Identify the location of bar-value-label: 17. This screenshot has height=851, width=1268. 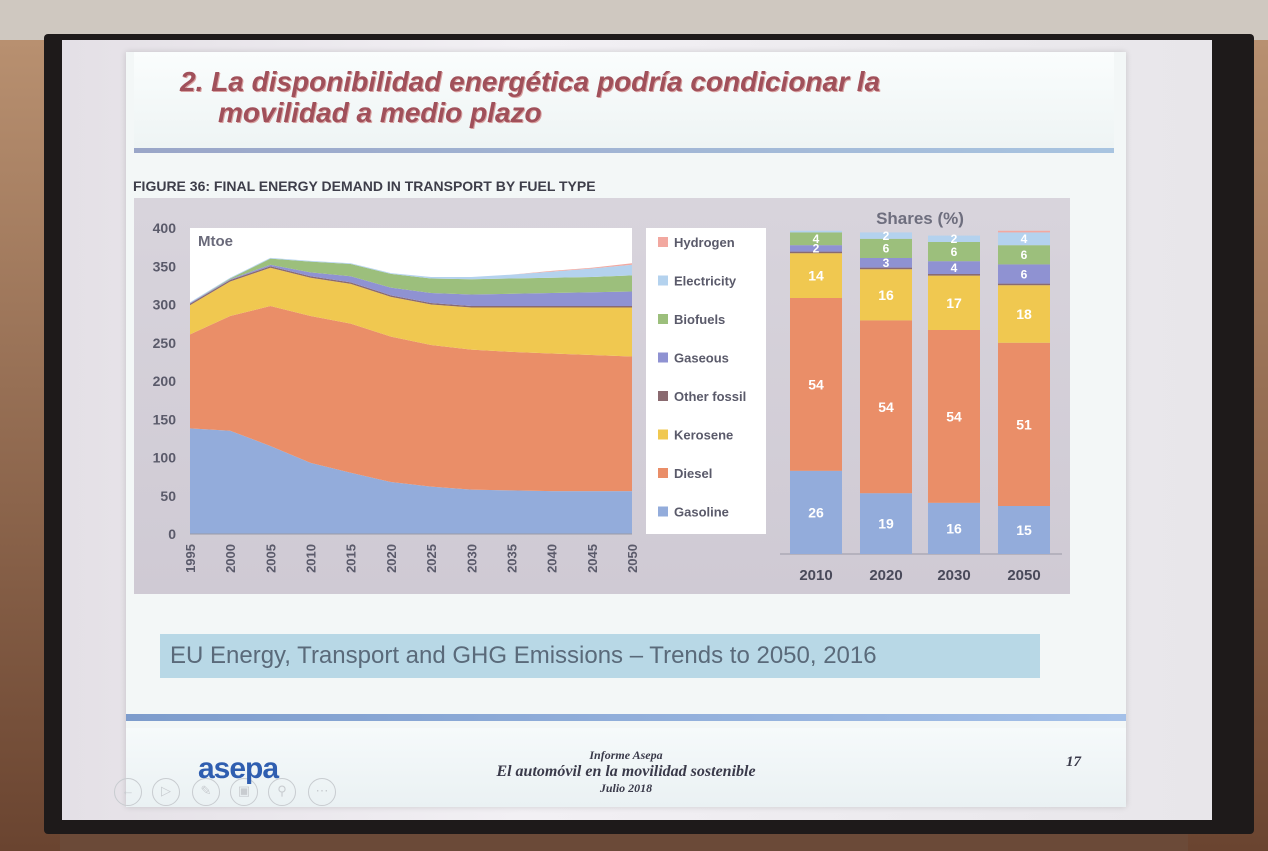
(954, 303).